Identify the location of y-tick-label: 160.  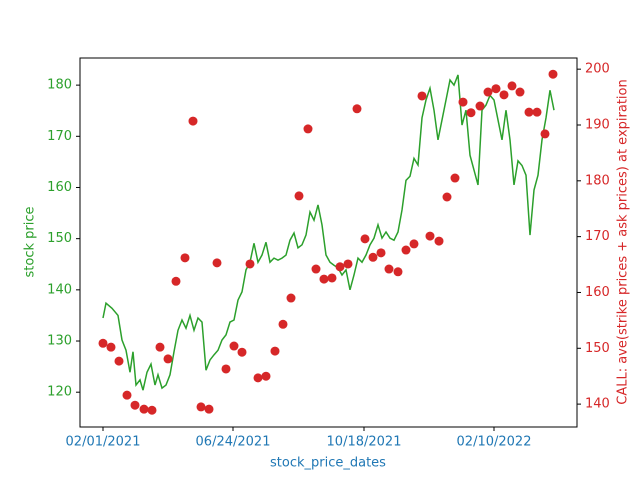
(59, 187).